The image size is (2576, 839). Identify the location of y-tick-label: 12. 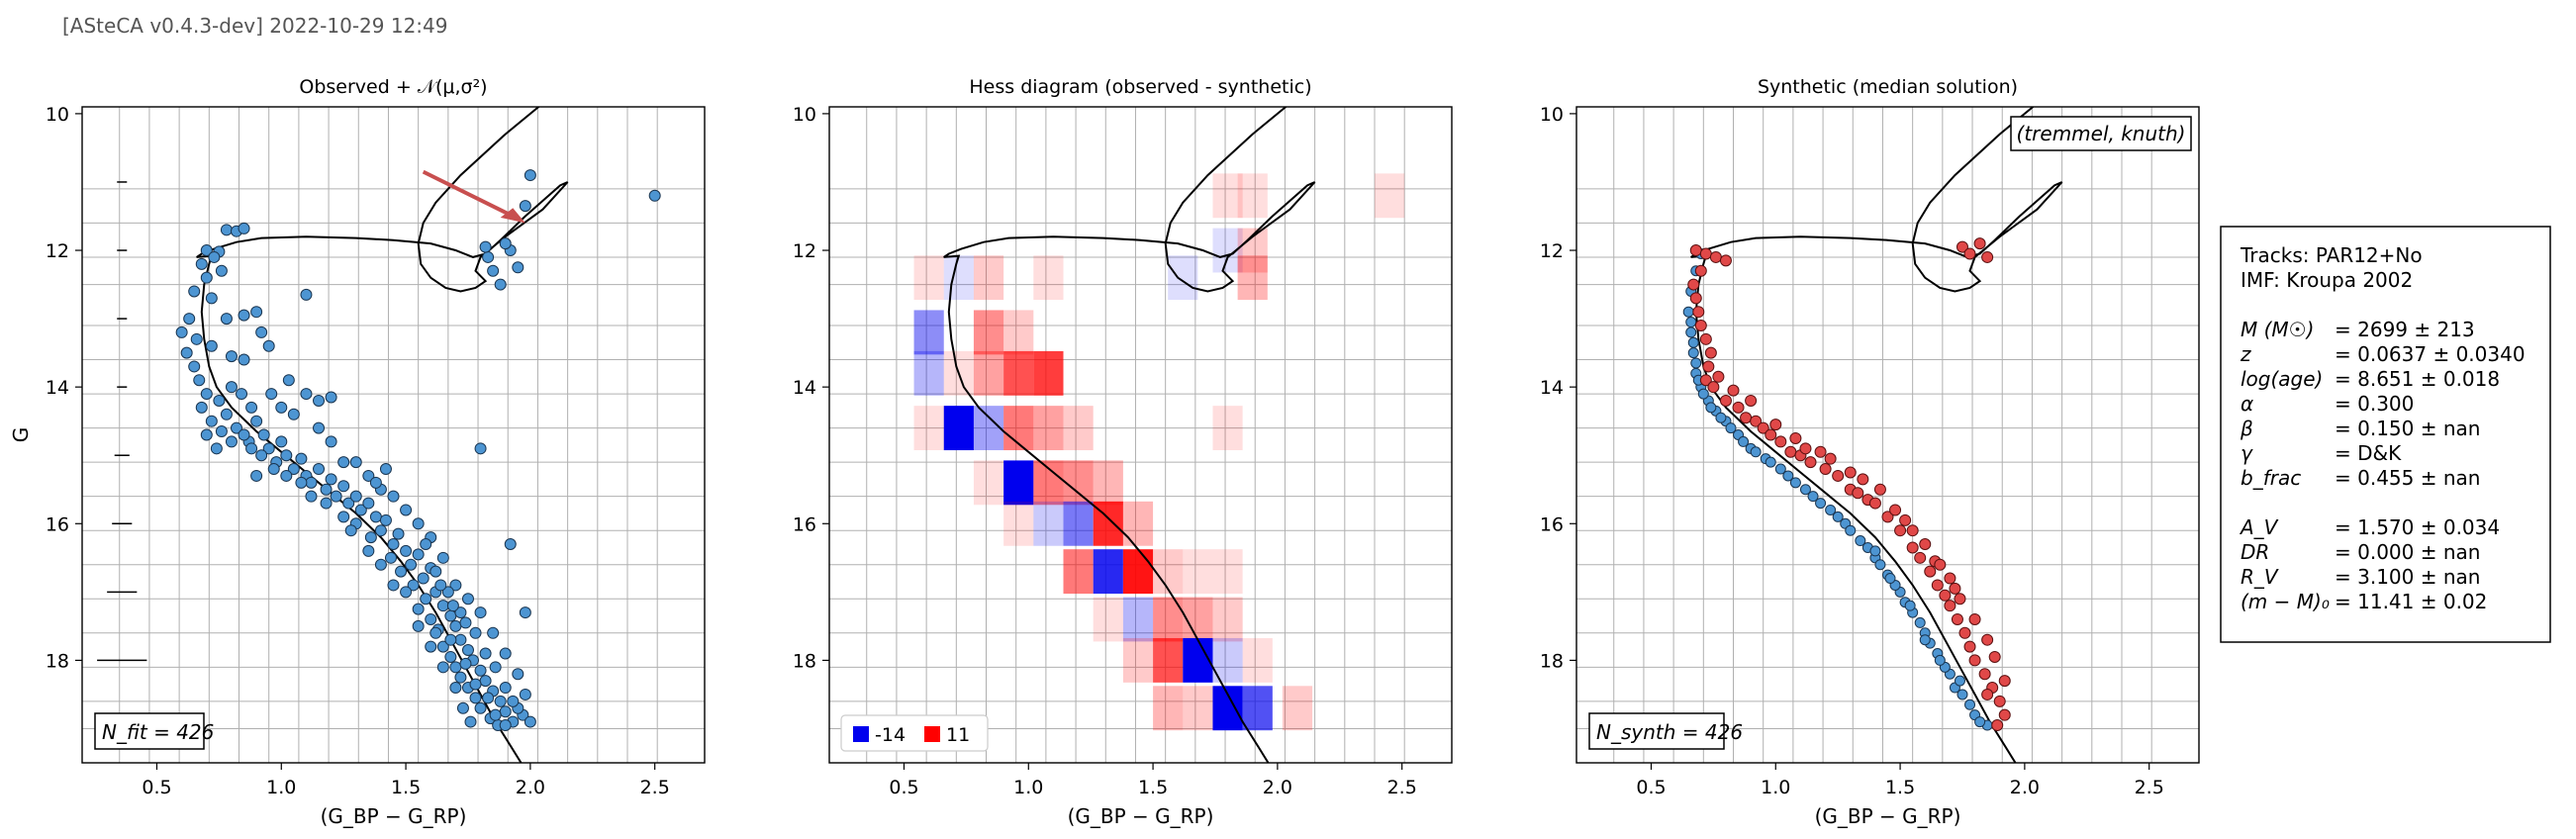
(804, 251).